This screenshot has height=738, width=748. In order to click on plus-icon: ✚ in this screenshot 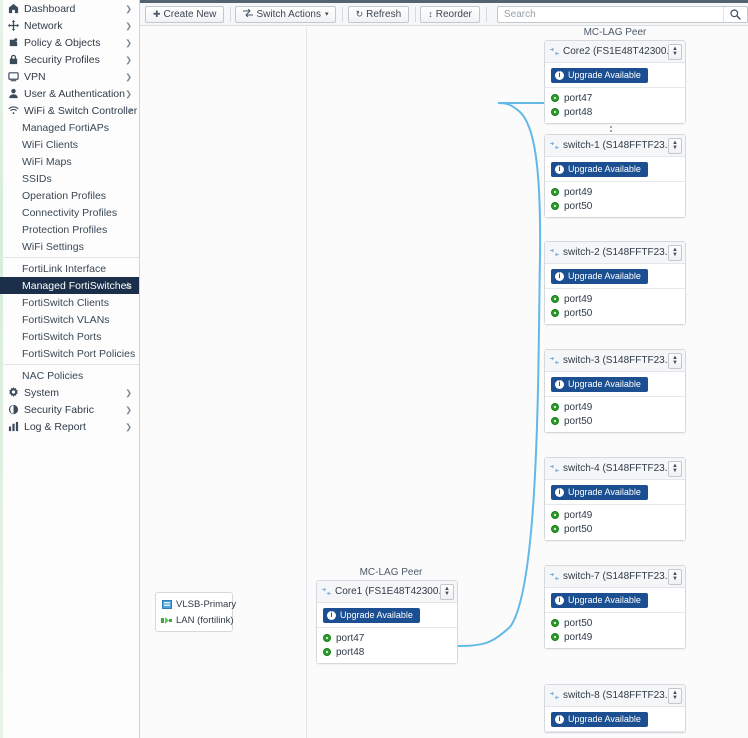, I will do `click(157, 13)`.